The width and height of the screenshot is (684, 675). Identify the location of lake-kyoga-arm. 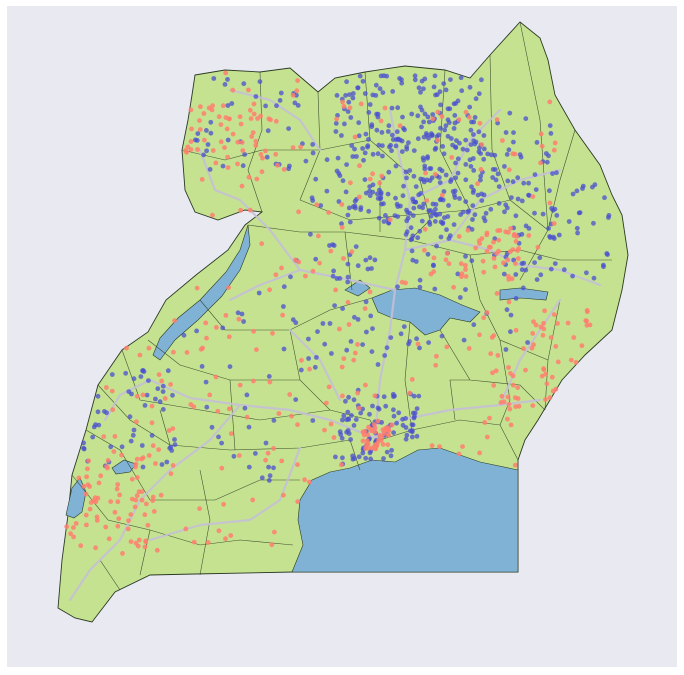
(524, 294).